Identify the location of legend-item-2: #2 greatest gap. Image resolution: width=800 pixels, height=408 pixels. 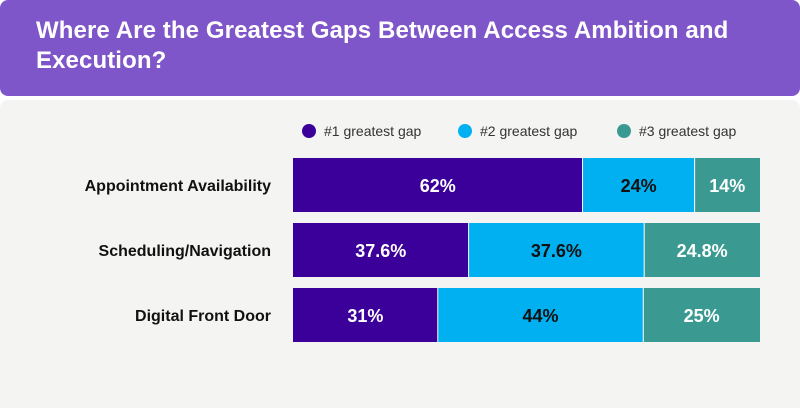
(517, 131).